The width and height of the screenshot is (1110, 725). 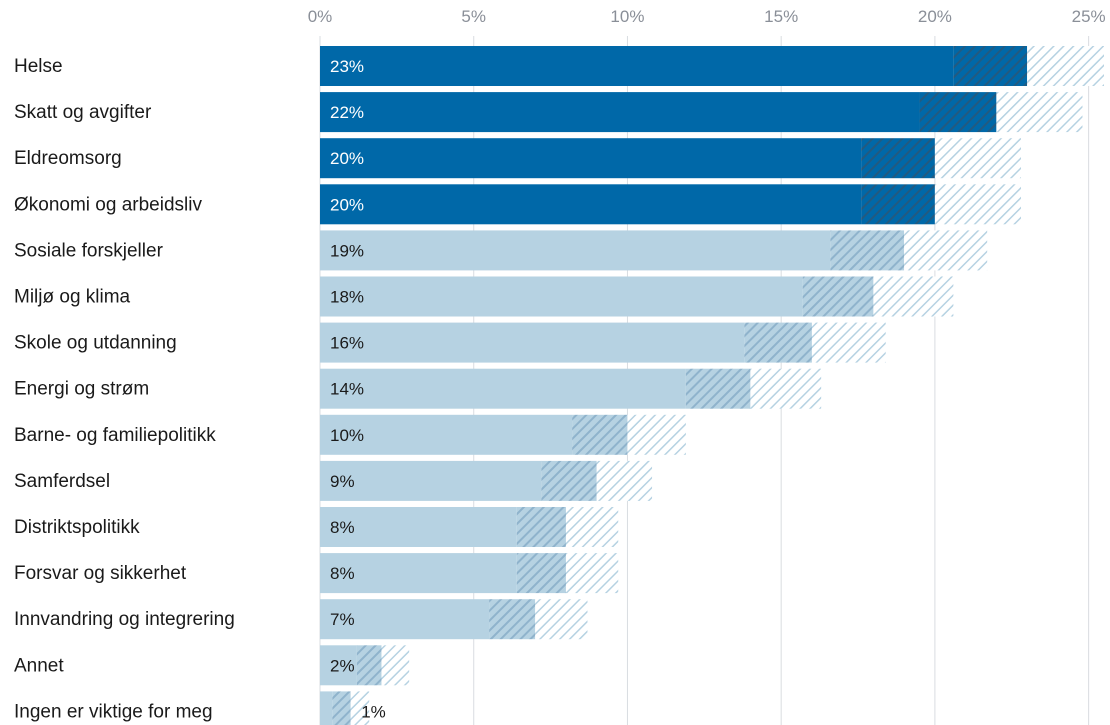 What do you see at coordinates (100, 573) in the screenshot?
I see `category-label: Forsvar og sikkerhet` at bounding box center [100, 573].